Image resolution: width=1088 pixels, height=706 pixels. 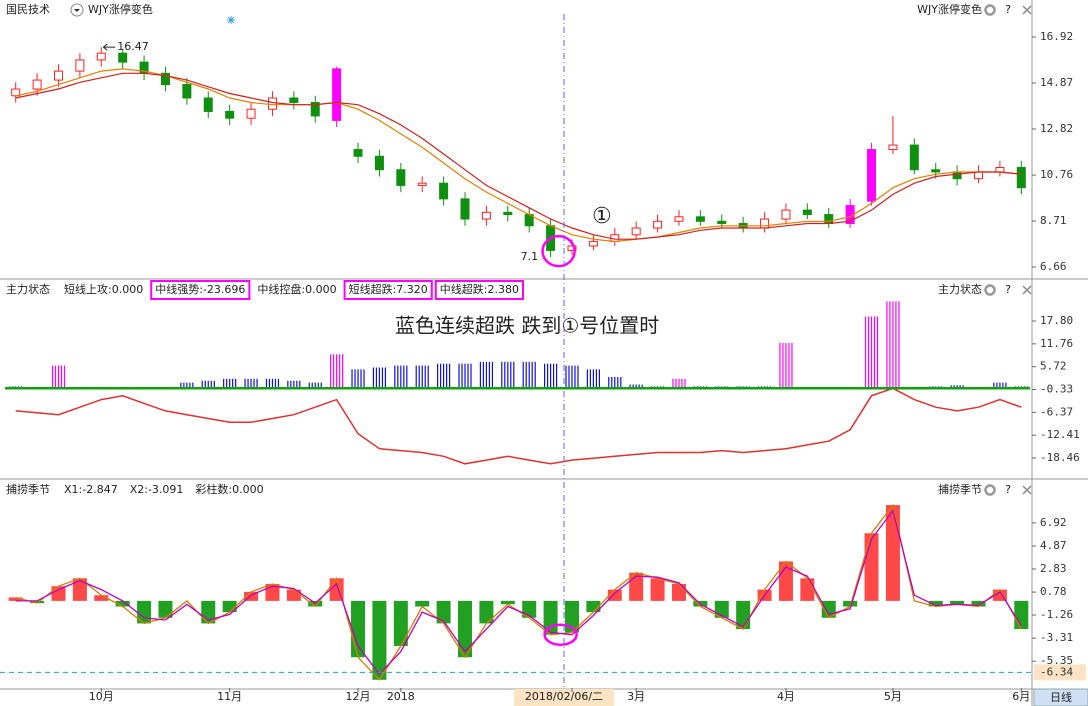 I want to click on y-tick-label: 14.87, so click(x=1056, y=82).